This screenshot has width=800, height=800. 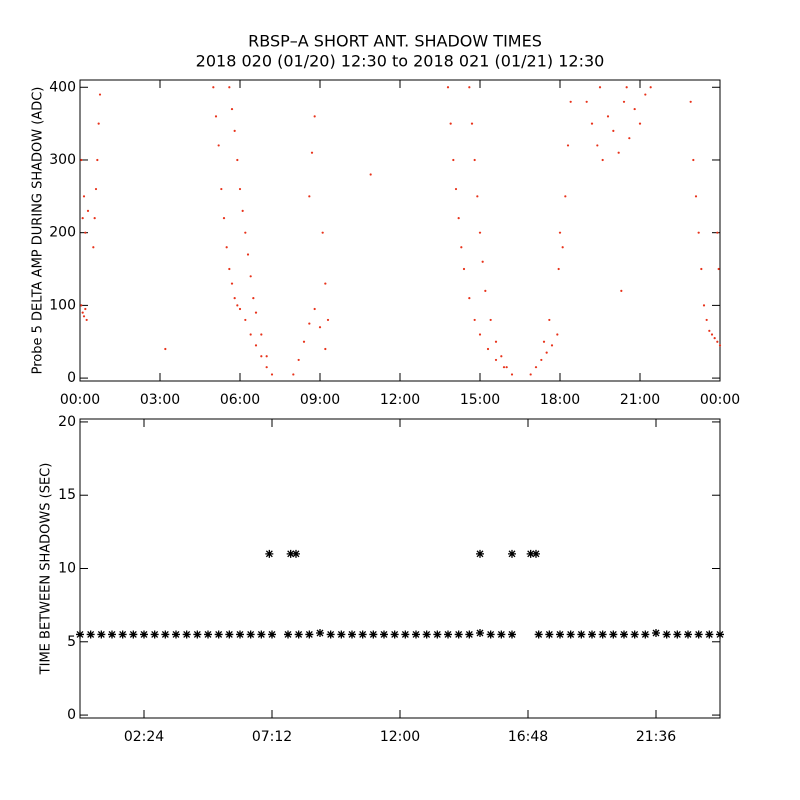 I want to click on chart-title: RBSP–A SHORT ANT. SHADOW TIMES, so click(x=395, y=41).